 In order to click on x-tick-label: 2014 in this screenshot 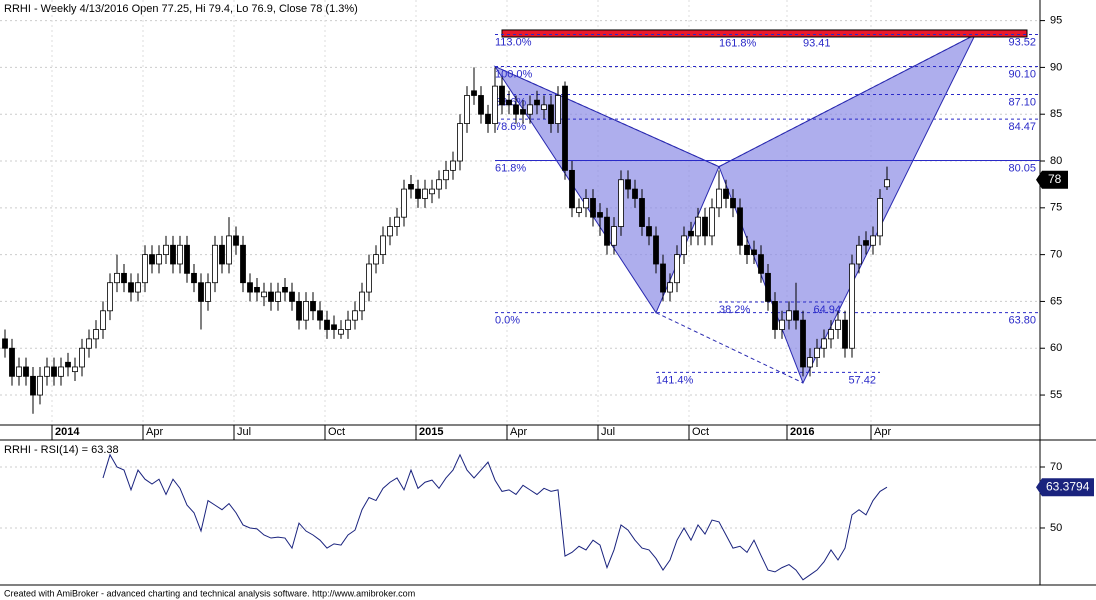, I will do `click(67, 432)`.